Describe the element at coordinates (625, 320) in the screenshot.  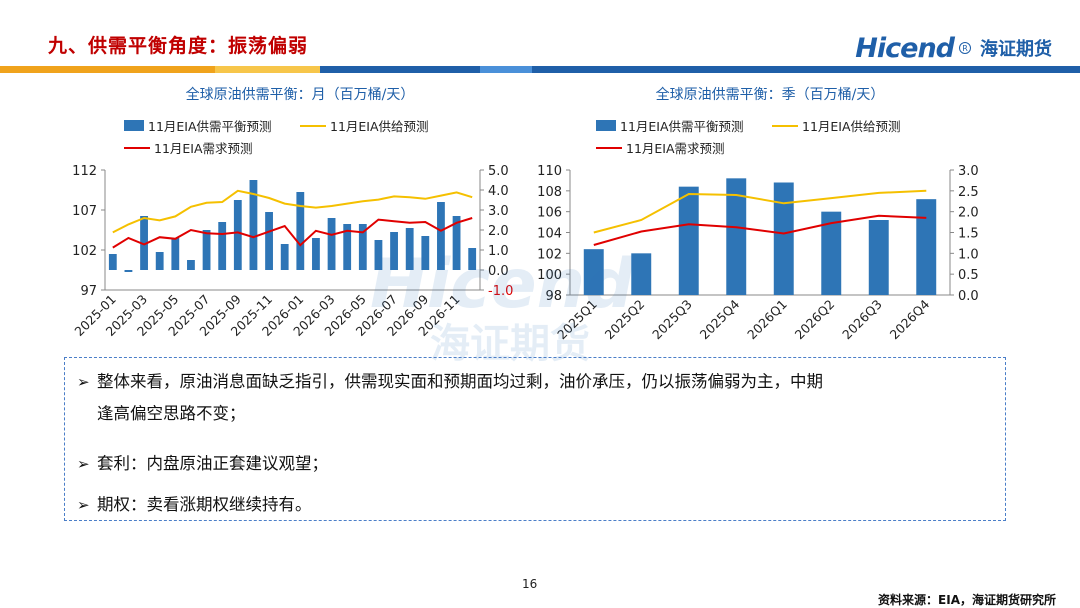
I see `x-tick-label: 2025Q2` at that location.